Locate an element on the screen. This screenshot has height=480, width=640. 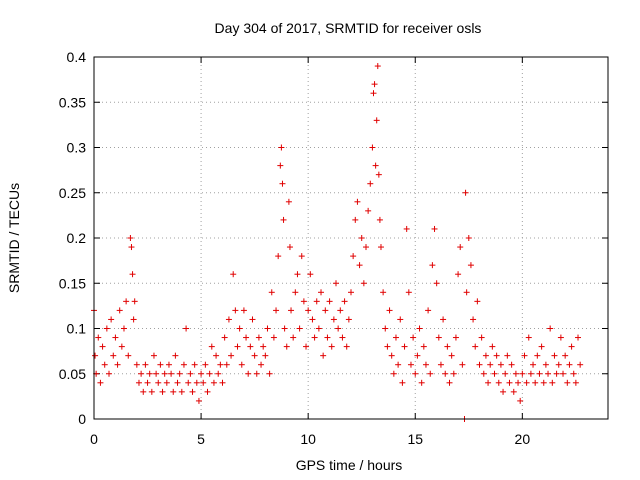
y-tick-label: 0.15 is located at coordinates (72, 283).